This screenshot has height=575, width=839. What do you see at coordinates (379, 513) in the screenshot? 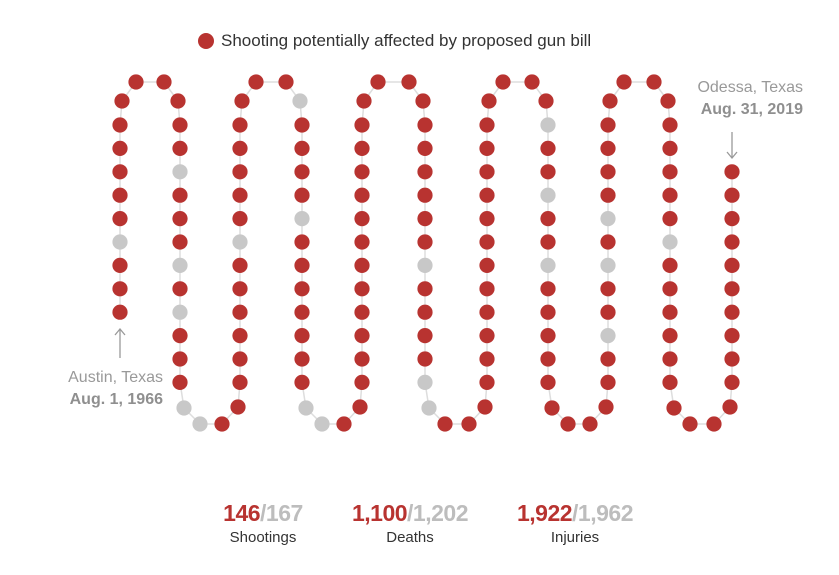
I see `stat-affected: 1,100` at bounding box center [379, 513].